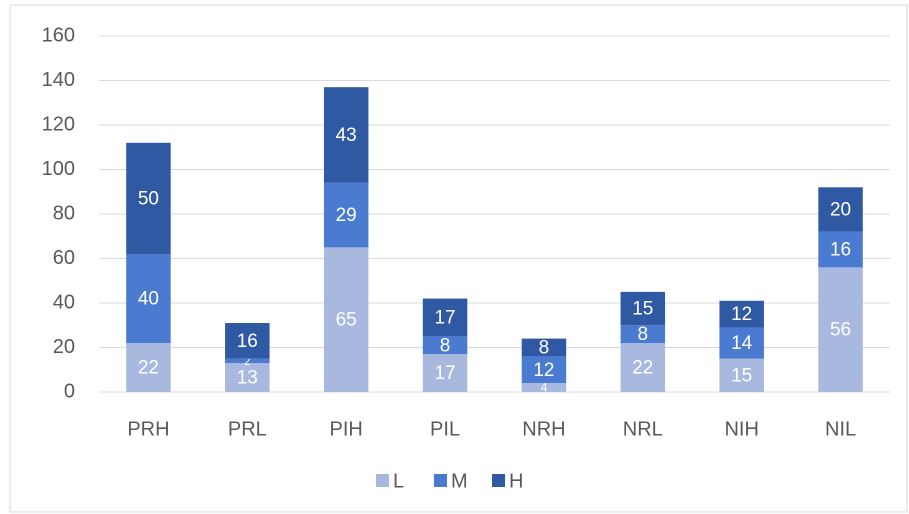  I want to click on x-tick-label: NIH, so click(741, 429).